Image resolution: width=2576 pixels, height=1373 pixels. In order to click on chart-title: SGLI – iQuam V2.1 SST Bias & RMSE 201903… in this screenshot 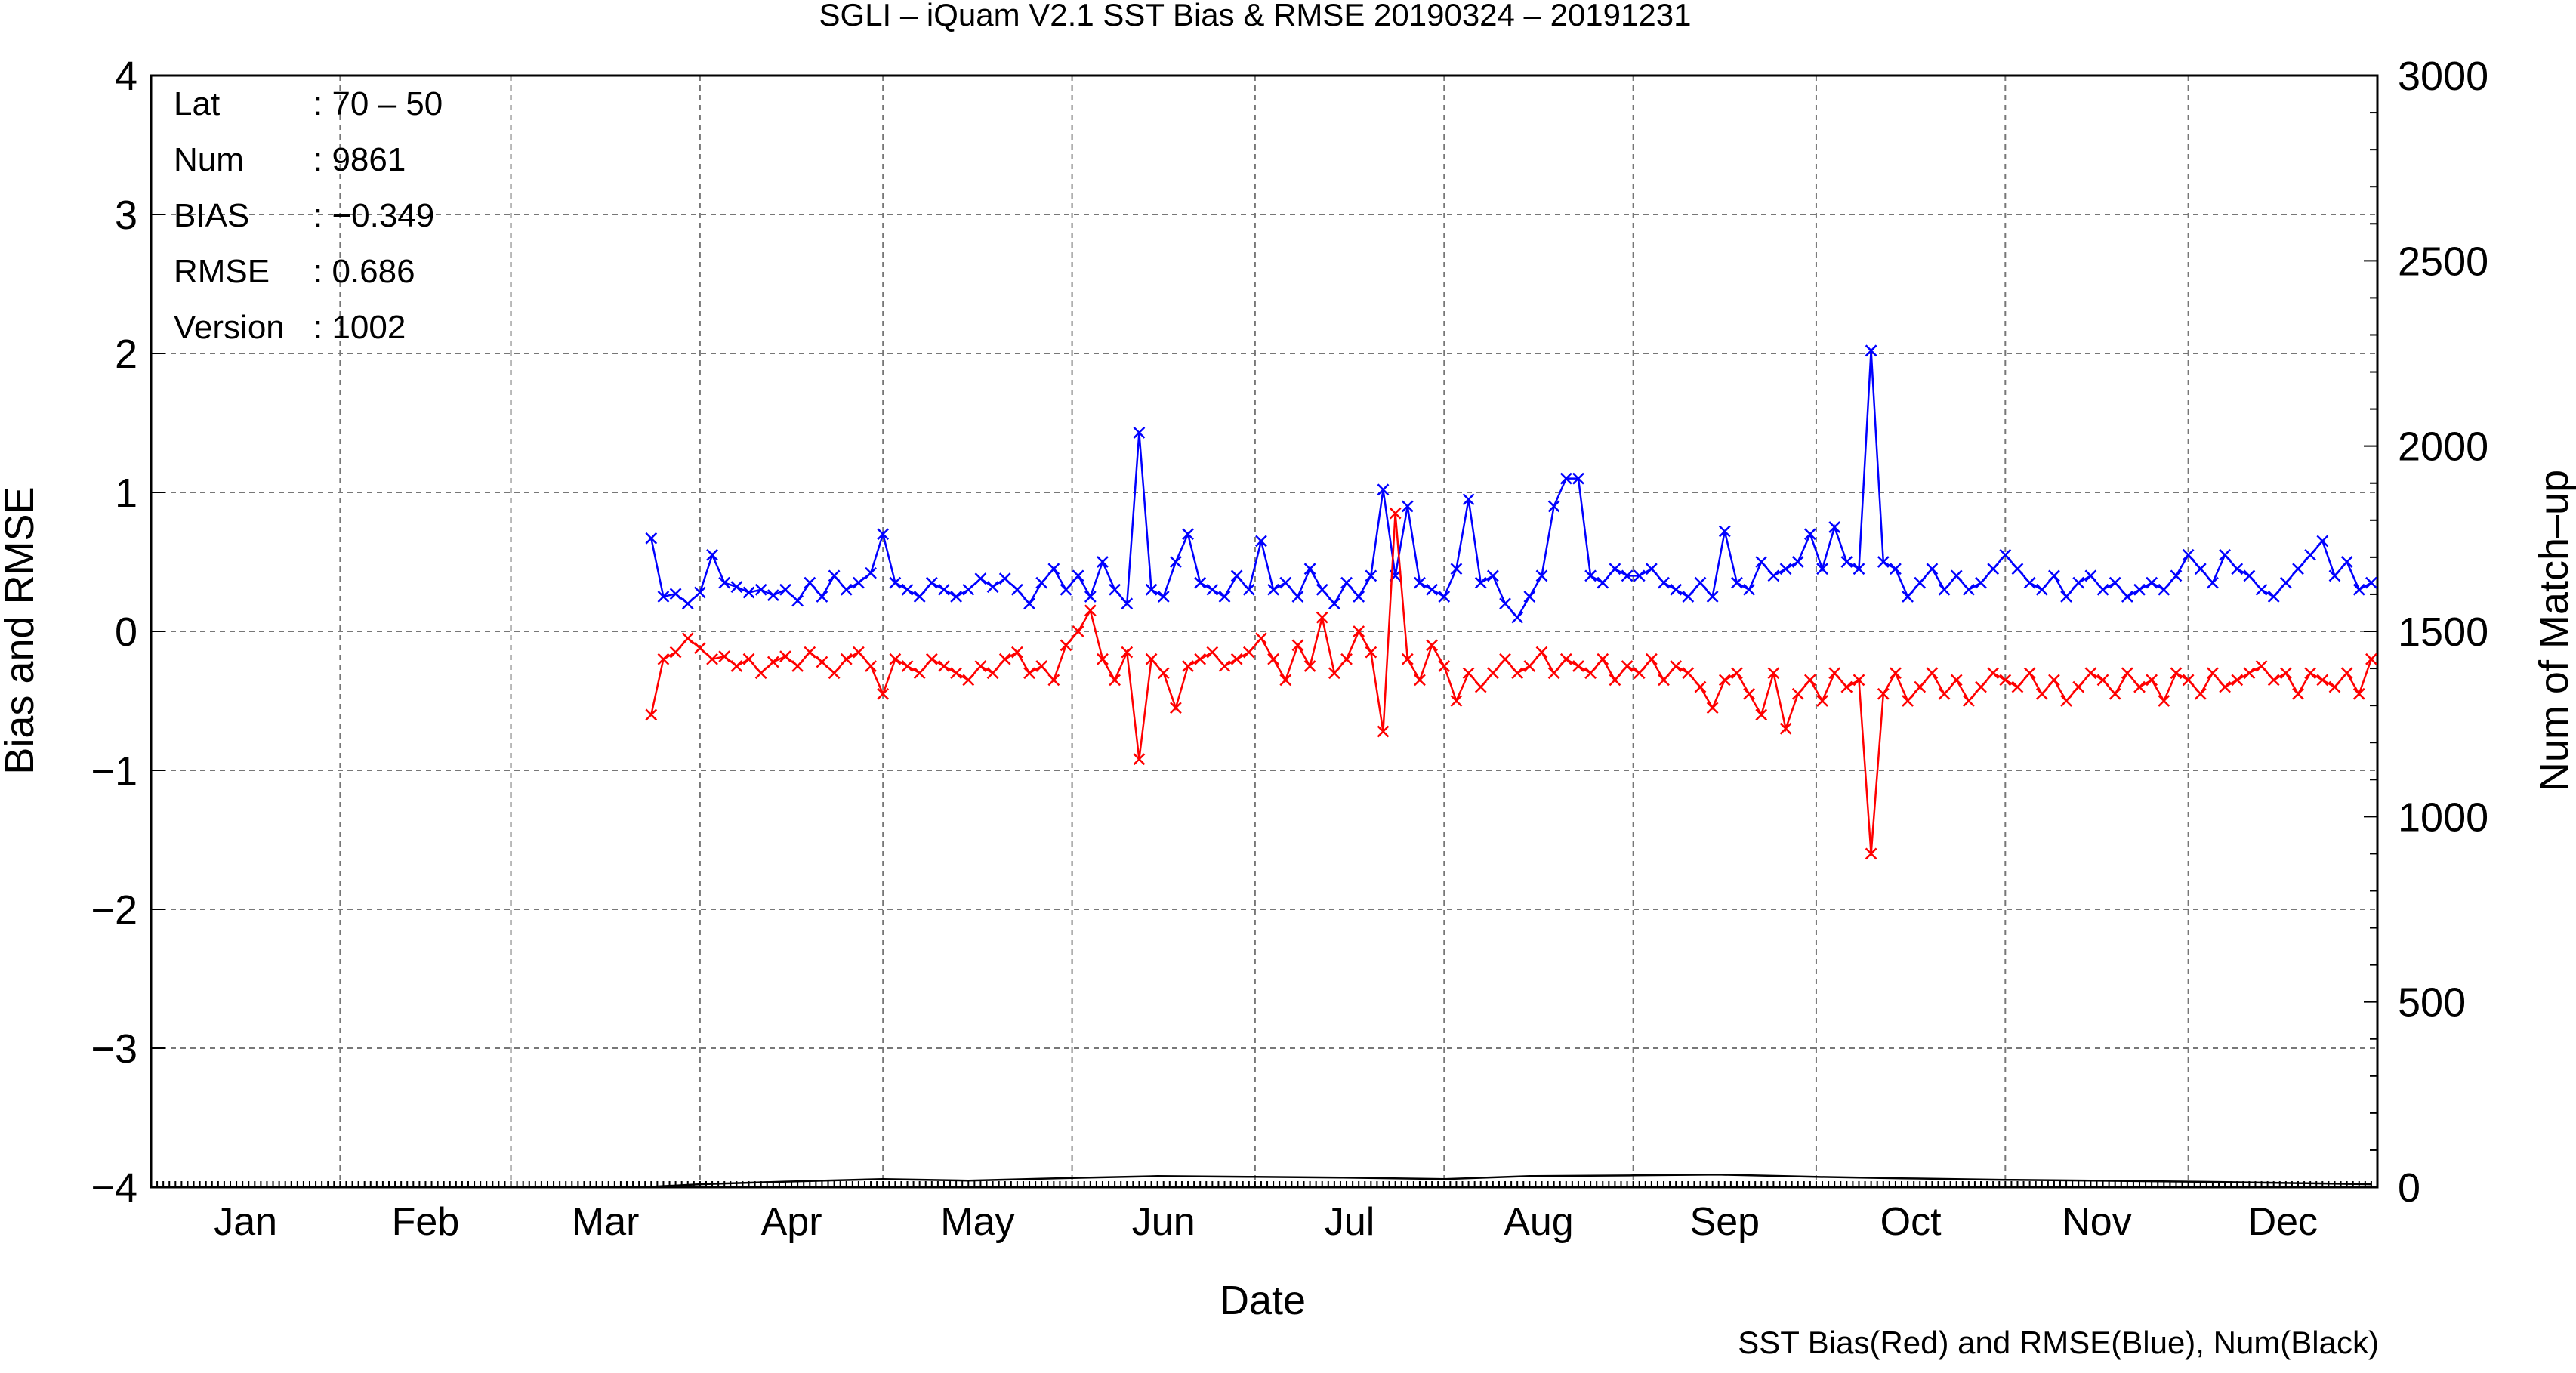, I will do `click(1255, 16)`.